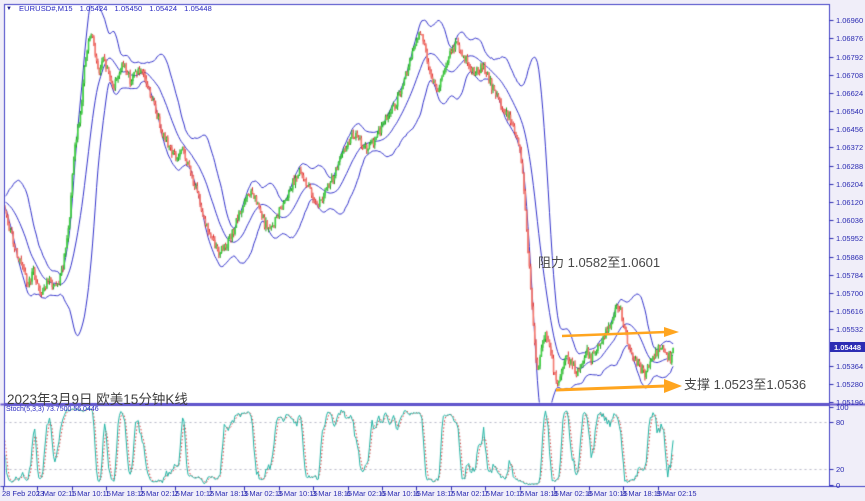 Image resolution: width=865 pixels, height=501 pixels. Describe the element at coordinates (573, 493) in the screenshot. I see `time-axis-label: 8 Mar 02:15` at that location.